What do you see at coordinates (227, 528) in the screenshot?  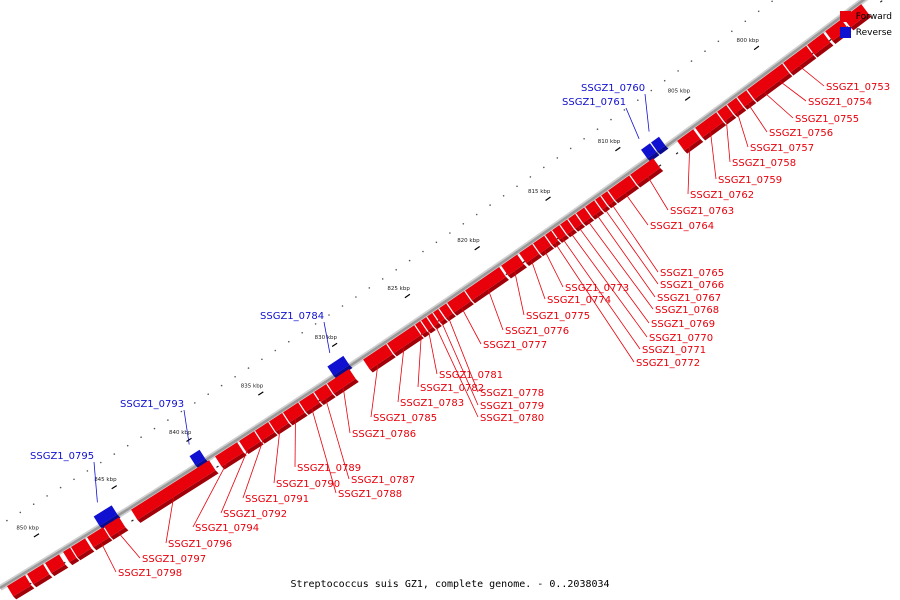 I see `gene-label-ssgz1_0794: SSGZ1_0794` at bounding box center [227, 528].